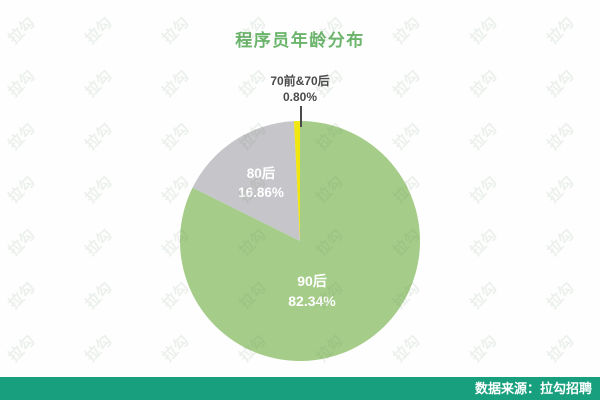  I want to click on slice-callout-70: 70前&70后 0.80%, so click(300, 89).